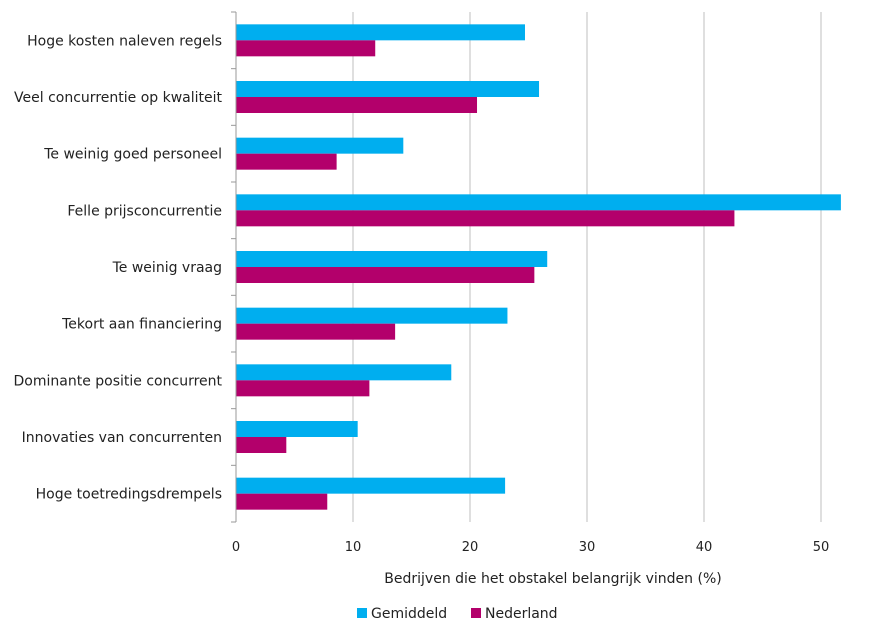 The height and width of the screenshot is (627, 871). What do you see at coordinates (236, 547) in the screenshot?
I see `x-tick-label: 0` at bounding box center [236, 547].